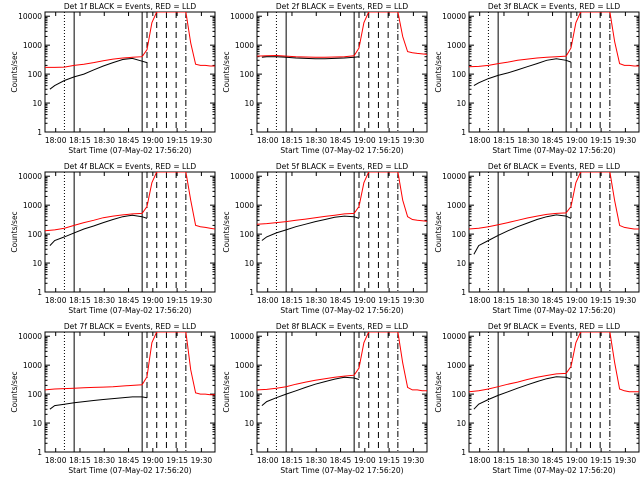 Image resolution: width=640 pixels, height=480 pixels. What do you see at coordinates (342, 326) in the screenshot?
I see `panel-title: Det 8f BLACK = Events, RED = LLD` at bounding box center [342, 326].